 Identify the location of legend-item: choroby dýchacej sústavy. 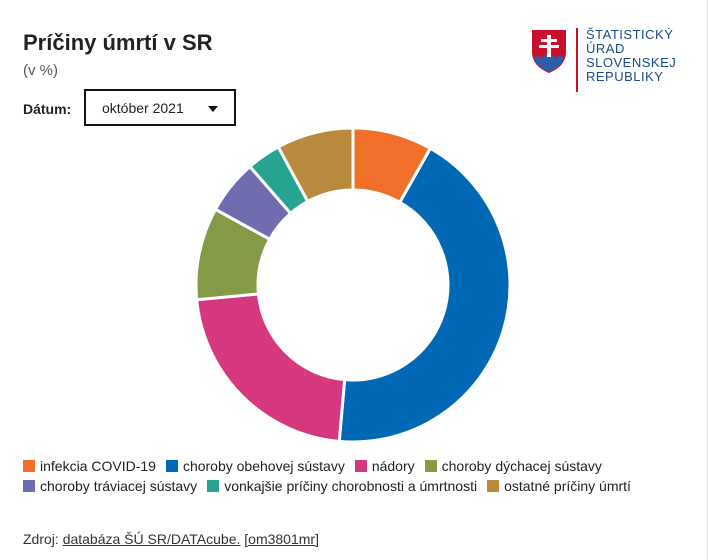
(513, 466).